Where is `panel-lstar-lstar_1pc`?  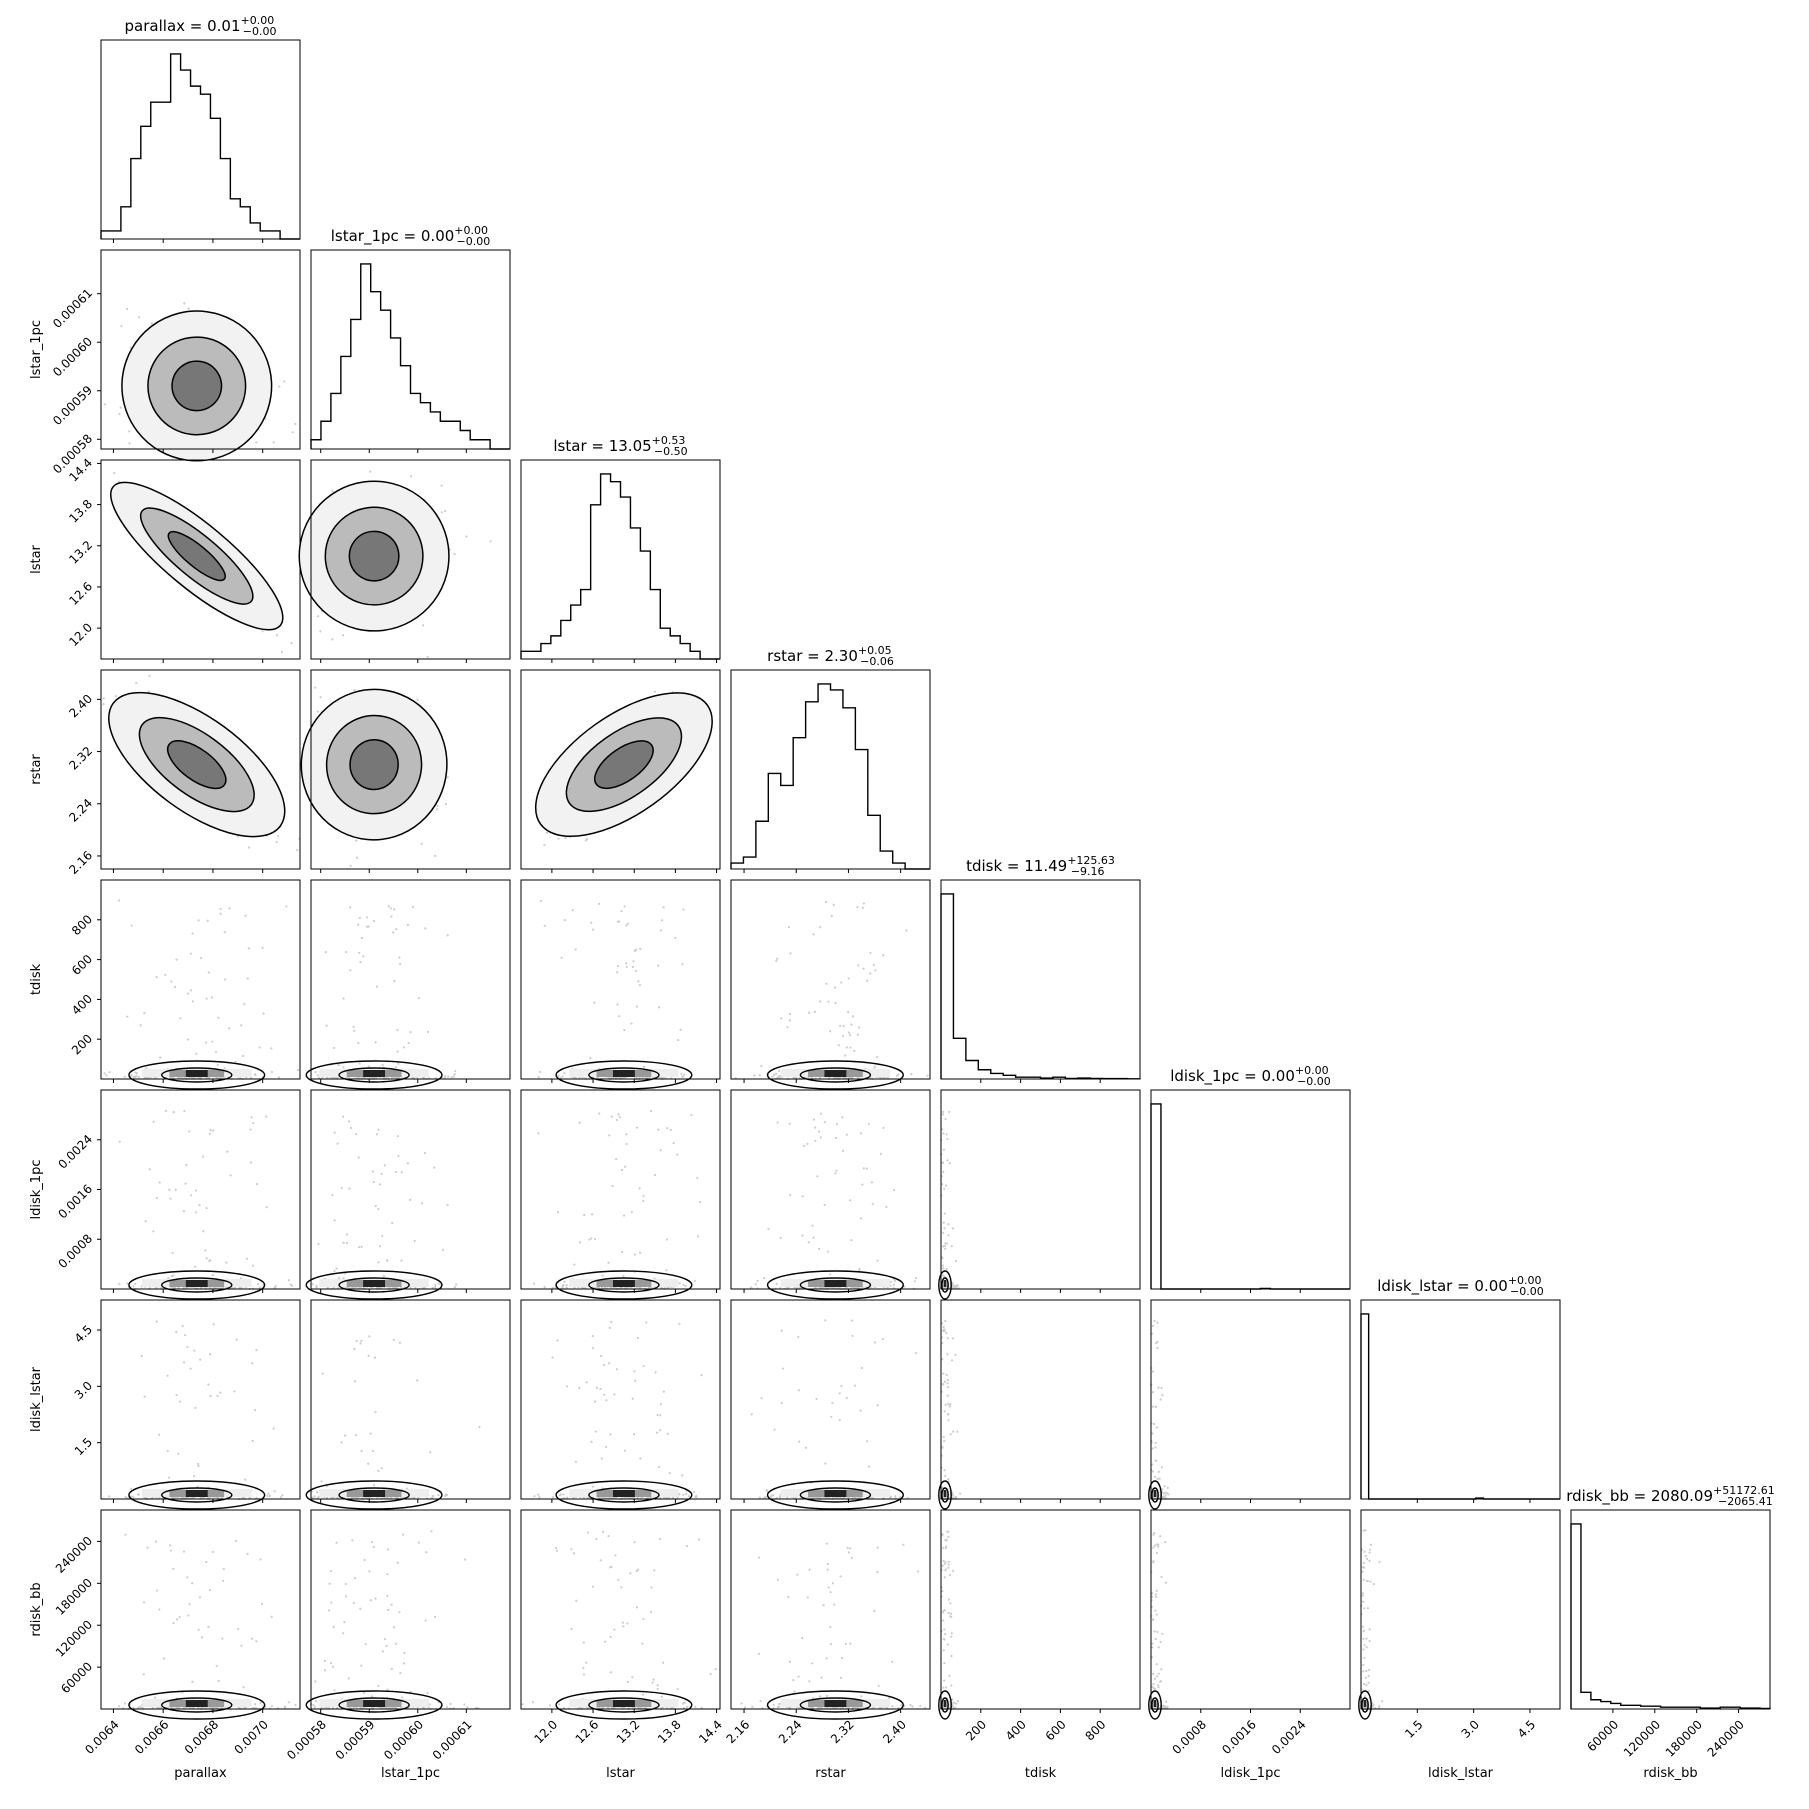 panel-lstar-lstar_1pc is located at coordinates (404, 561).